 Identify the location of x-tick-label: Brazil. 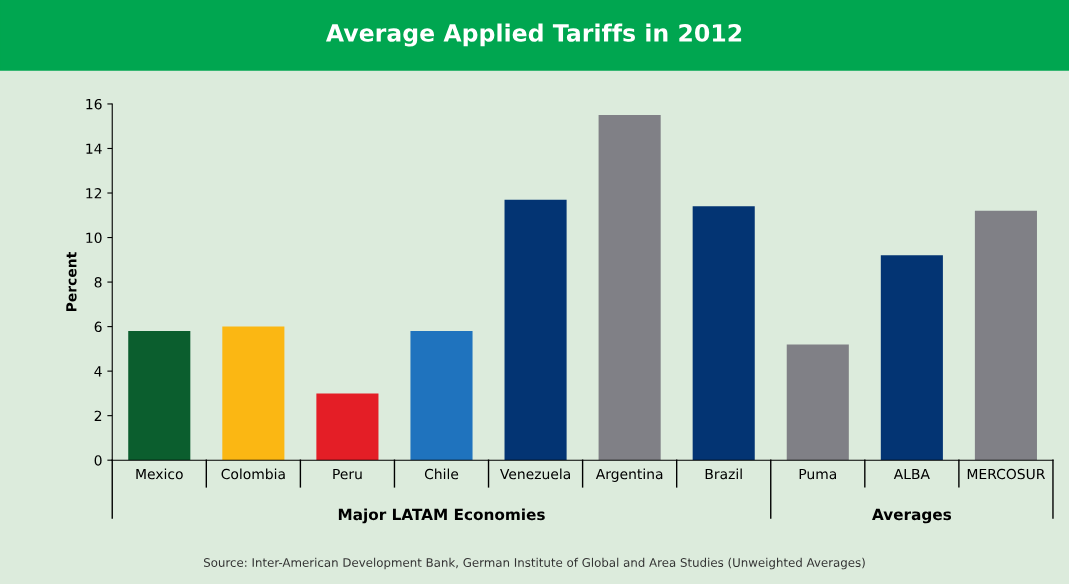
(723, 474).